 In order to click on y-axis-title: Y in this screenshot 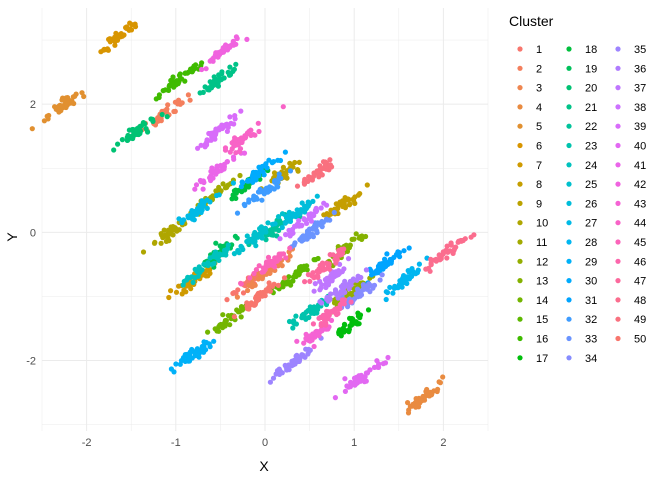, I will do `click(12, 237)`.